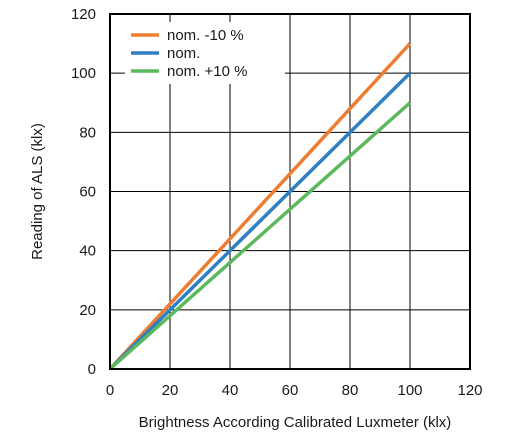  Describe the element at coordinates (87, 251) in the screenshot. I see `y-tick-label: 40` at that location.